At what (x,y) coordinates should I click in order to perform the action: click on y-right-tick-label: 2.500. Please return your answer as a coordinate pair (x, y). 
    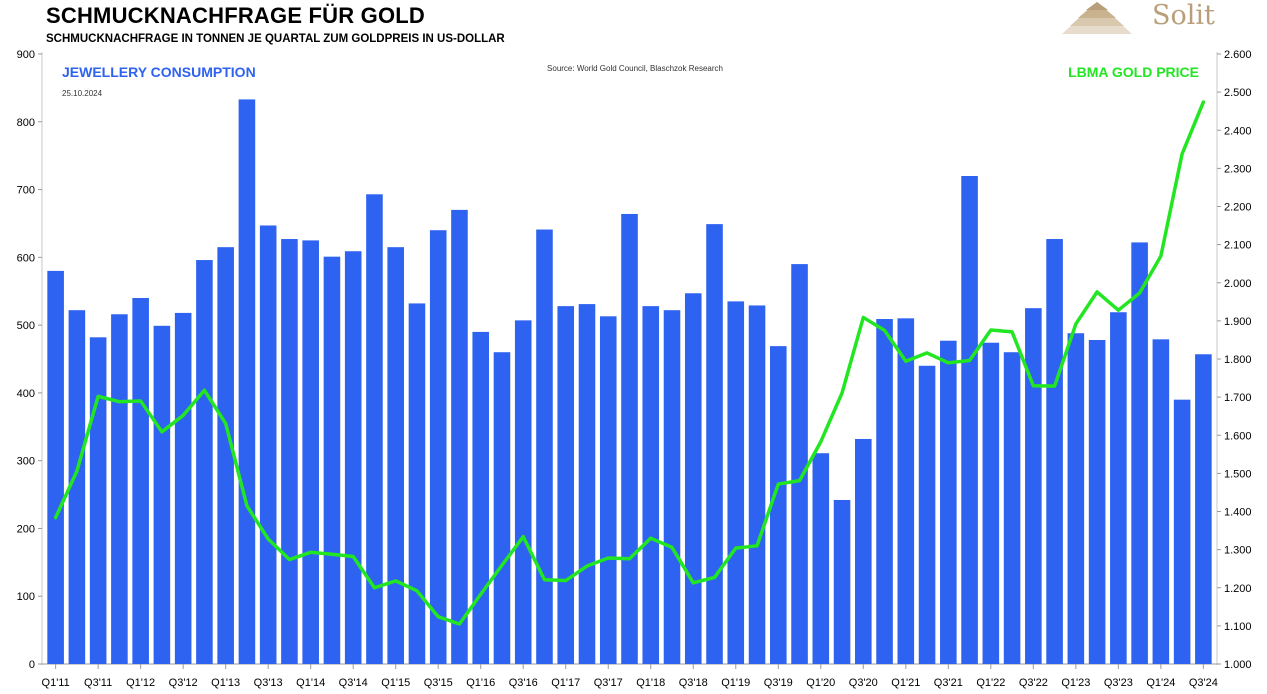
    Looking at the image, I should click on (1238, 93).